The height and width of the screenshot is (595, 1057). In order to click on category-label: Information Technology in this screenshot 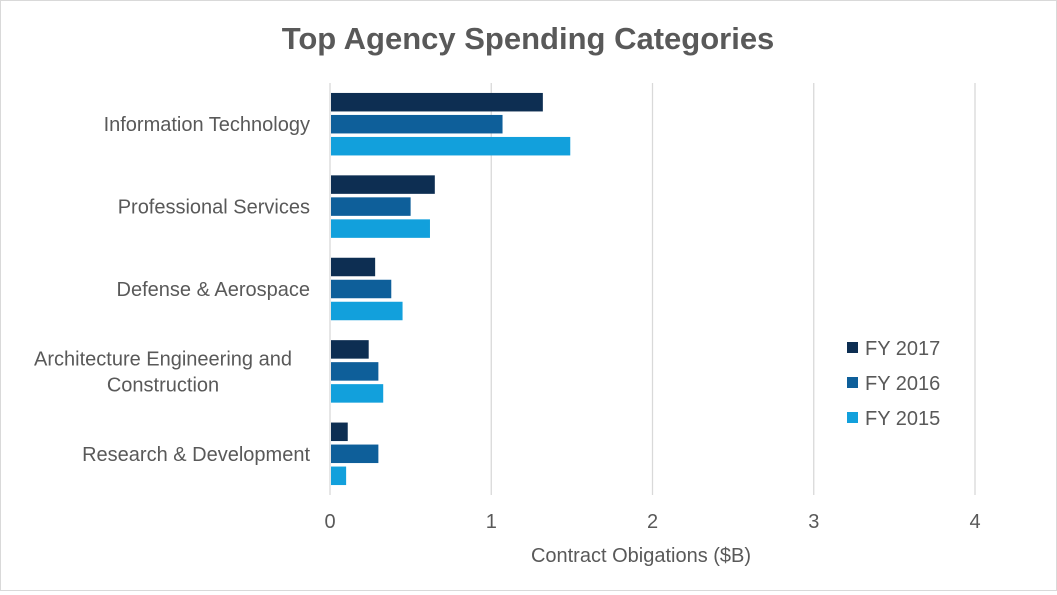, I will do `click(207, 125)`.